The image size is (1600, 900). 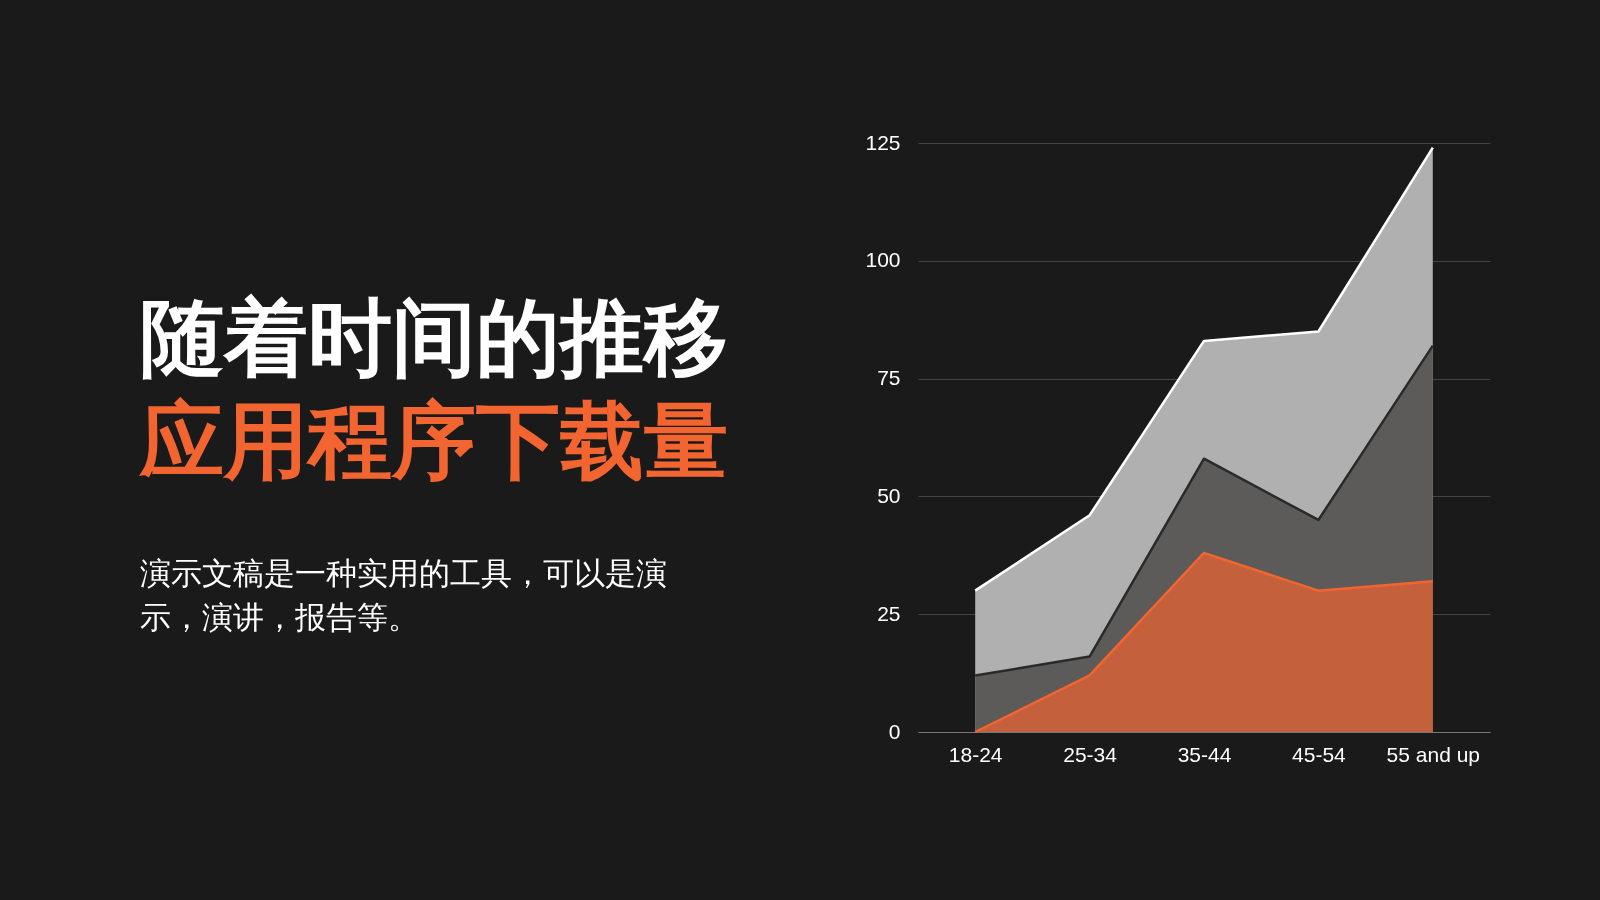 I want to click on x-tick-label: 45-54, so click(x=1319, y=754).